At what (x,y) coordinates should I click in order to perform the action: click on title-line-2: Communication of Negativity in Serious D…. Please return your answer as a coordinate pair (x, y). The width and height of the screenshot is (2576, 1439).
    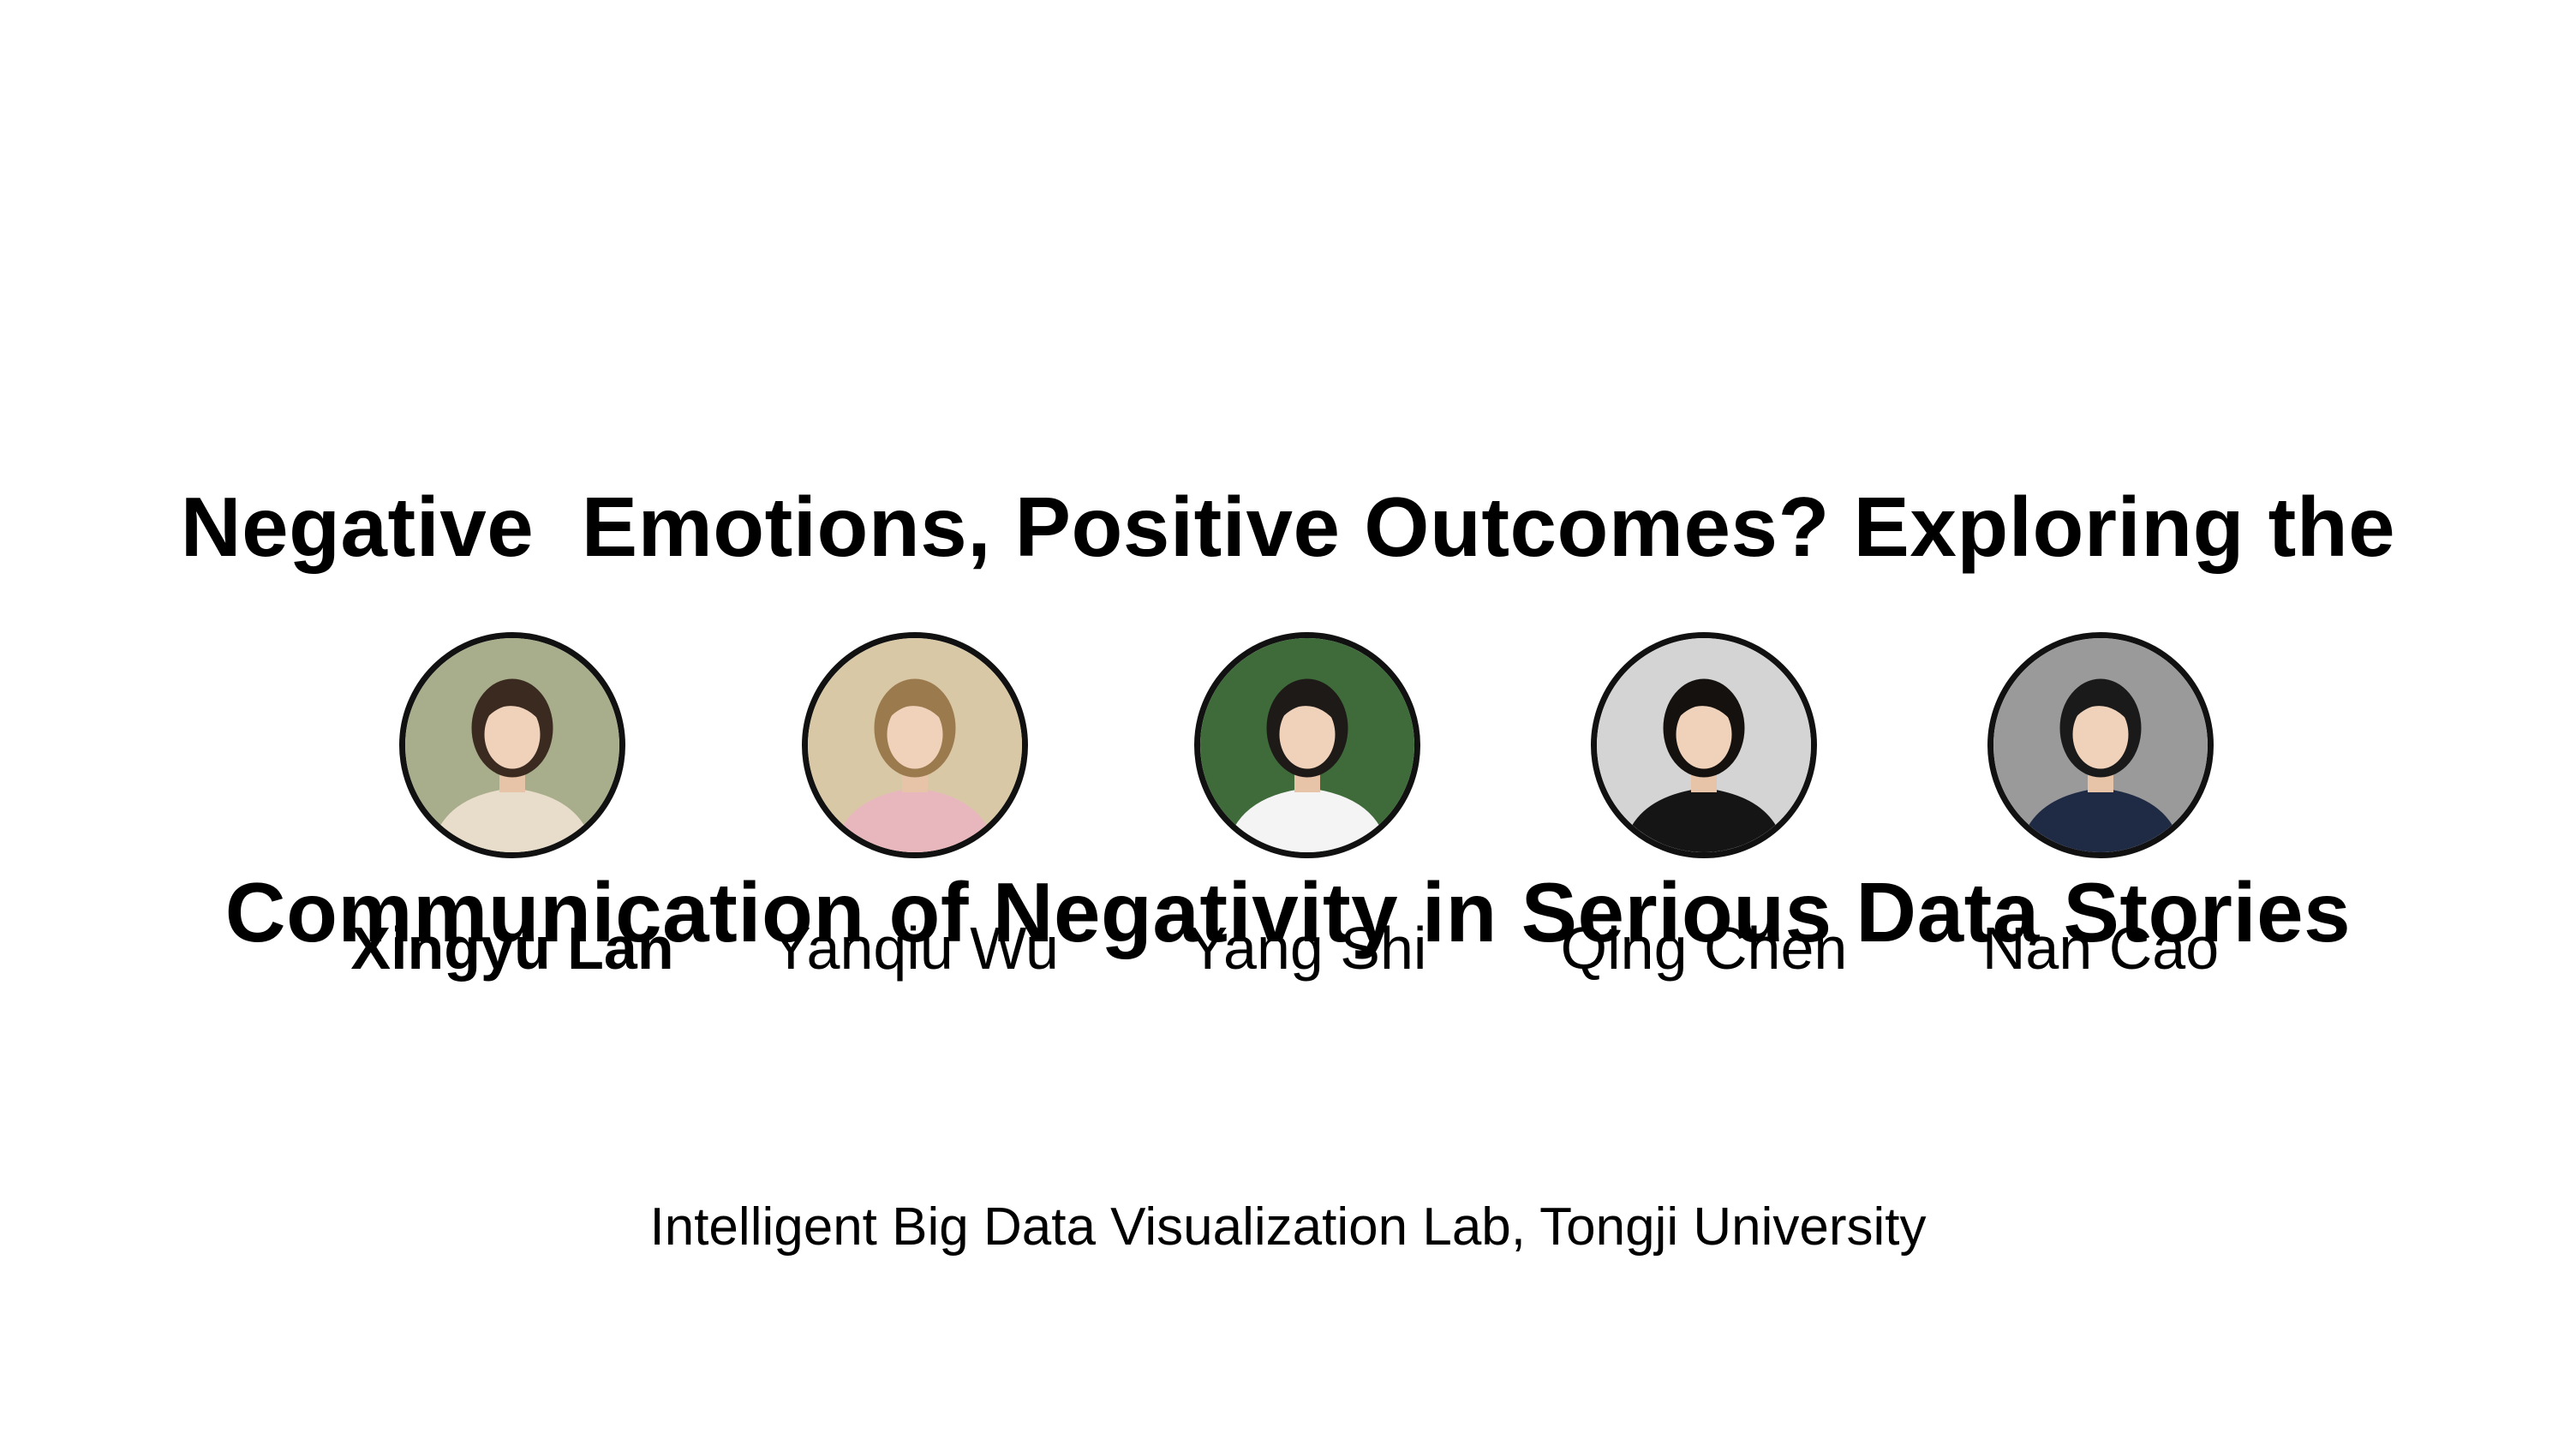
    Looking at the image, I should click on (1288, 912).